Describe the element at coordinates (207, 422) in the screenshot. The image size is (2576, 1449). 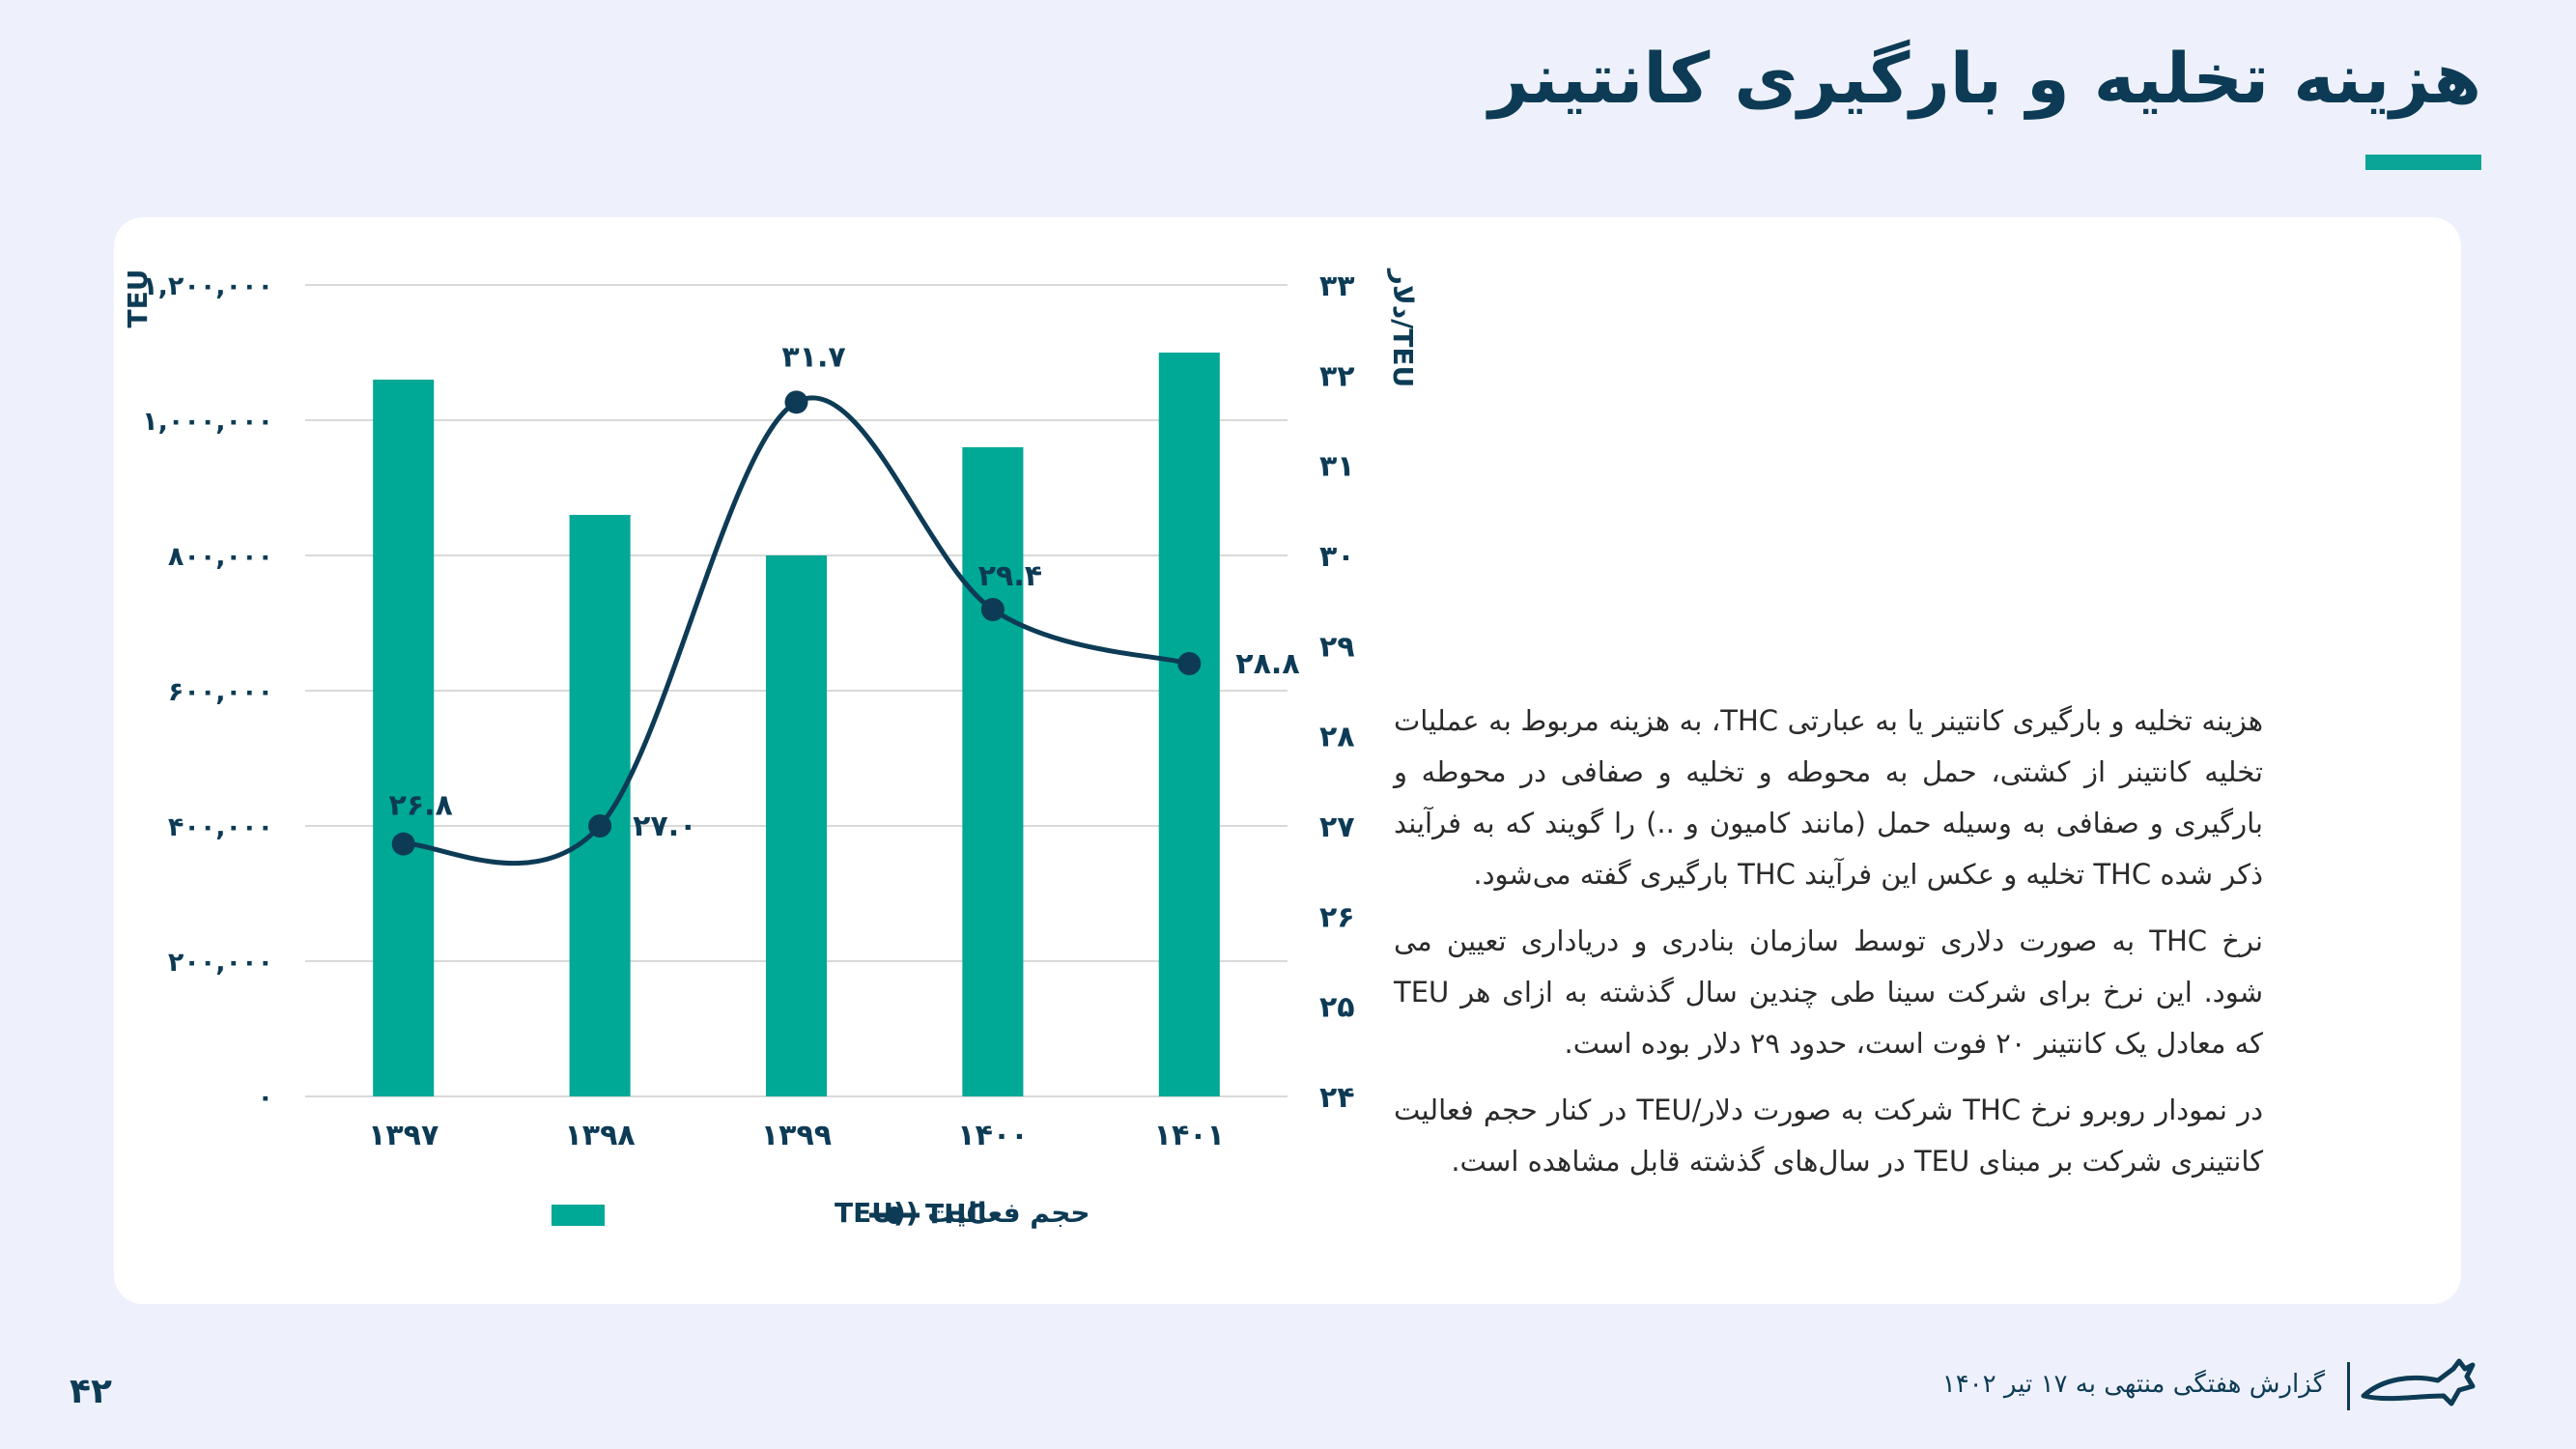
I see `left-axis-tick-label: ۱,۰۰۰,۰۰۰` at that location.